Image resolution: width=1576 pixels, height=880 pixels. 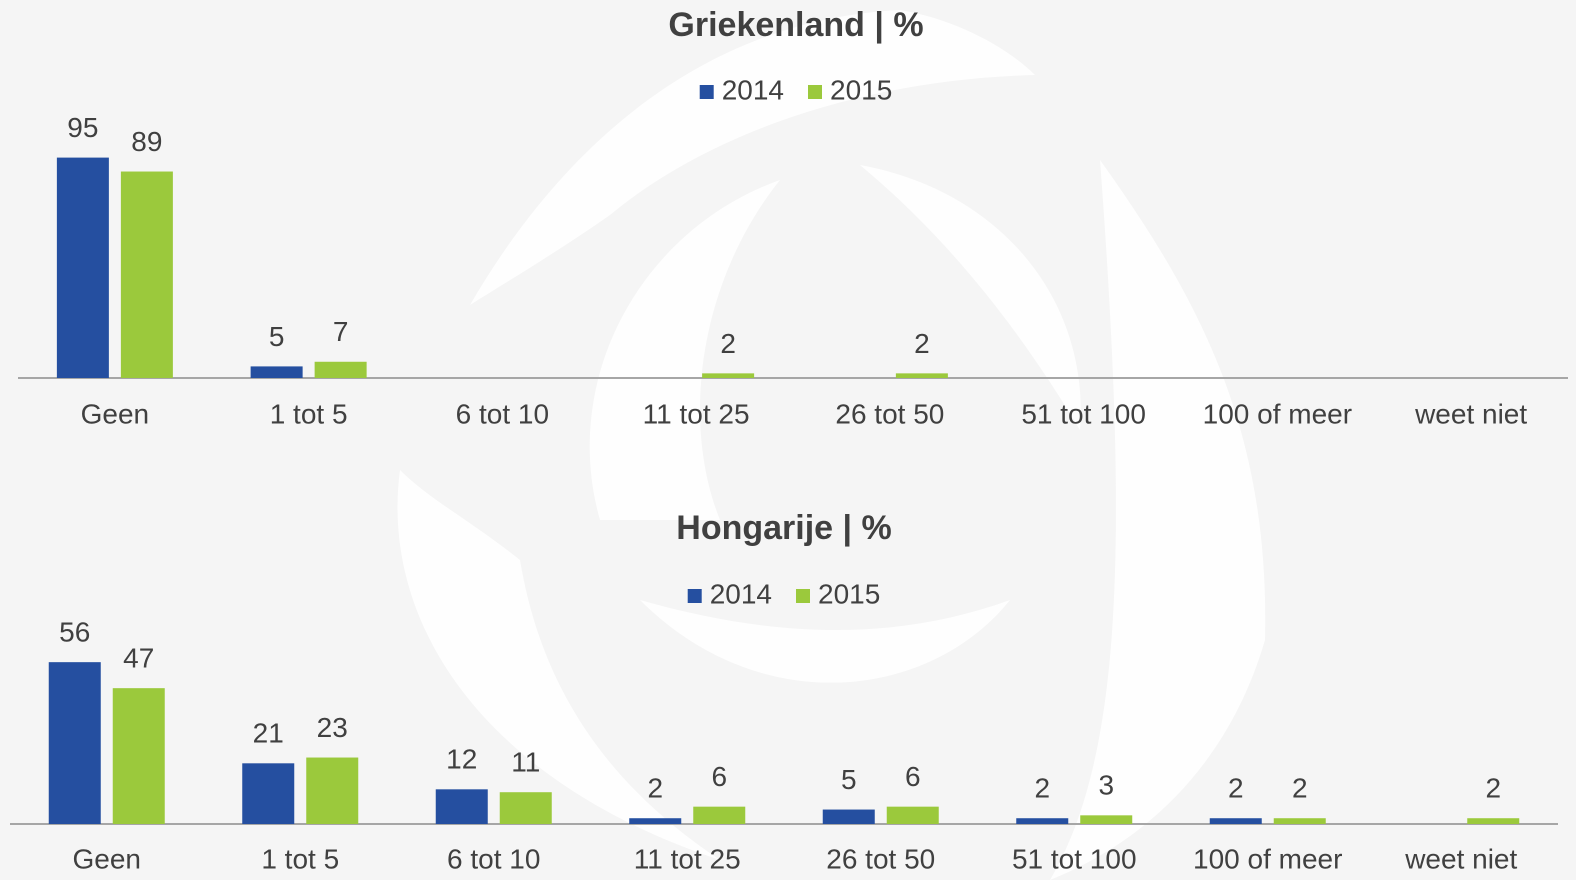 I want to click on data-label: 23, so click(x=332, y=727).